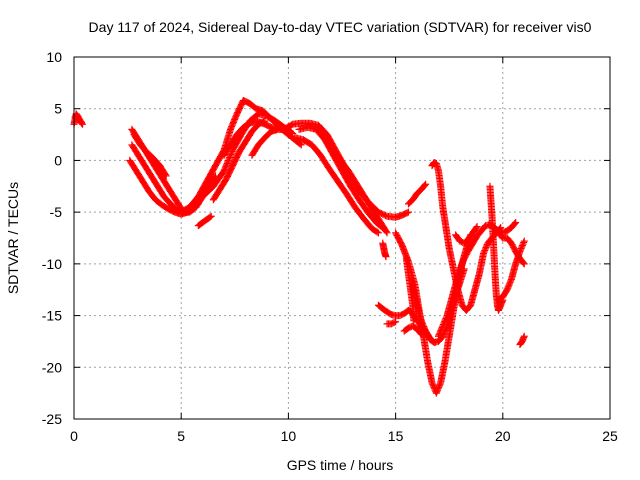  I want to click on y-tick-label: -5, so click(56, 212).